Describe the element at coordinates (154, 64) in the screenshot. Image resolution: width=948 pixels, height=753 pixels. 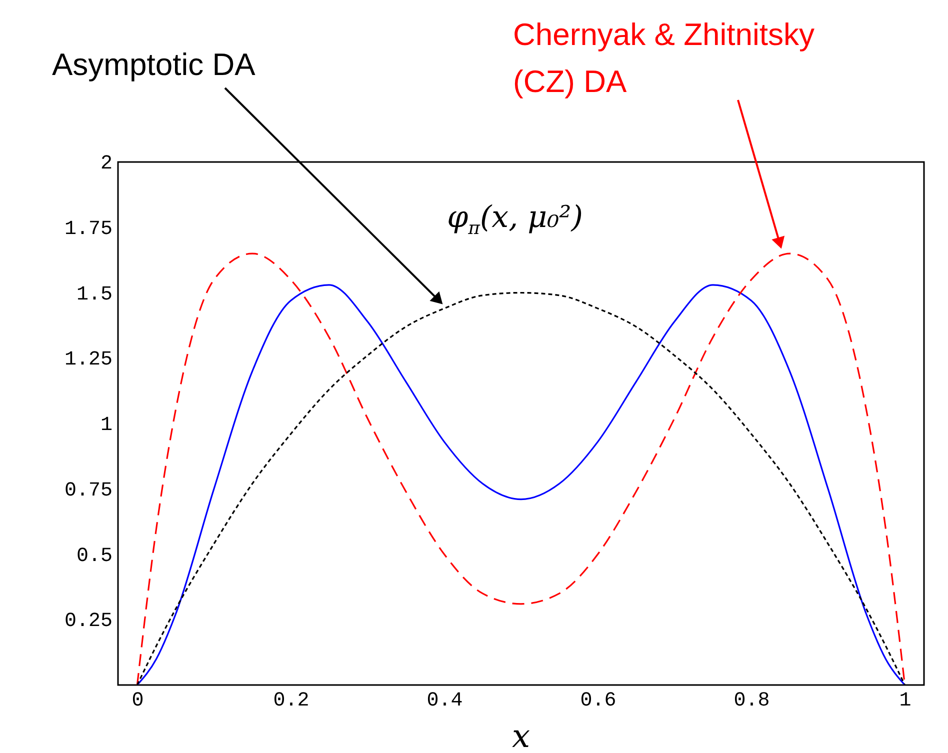
I see `annotation: Asymptotic DA` at that location.